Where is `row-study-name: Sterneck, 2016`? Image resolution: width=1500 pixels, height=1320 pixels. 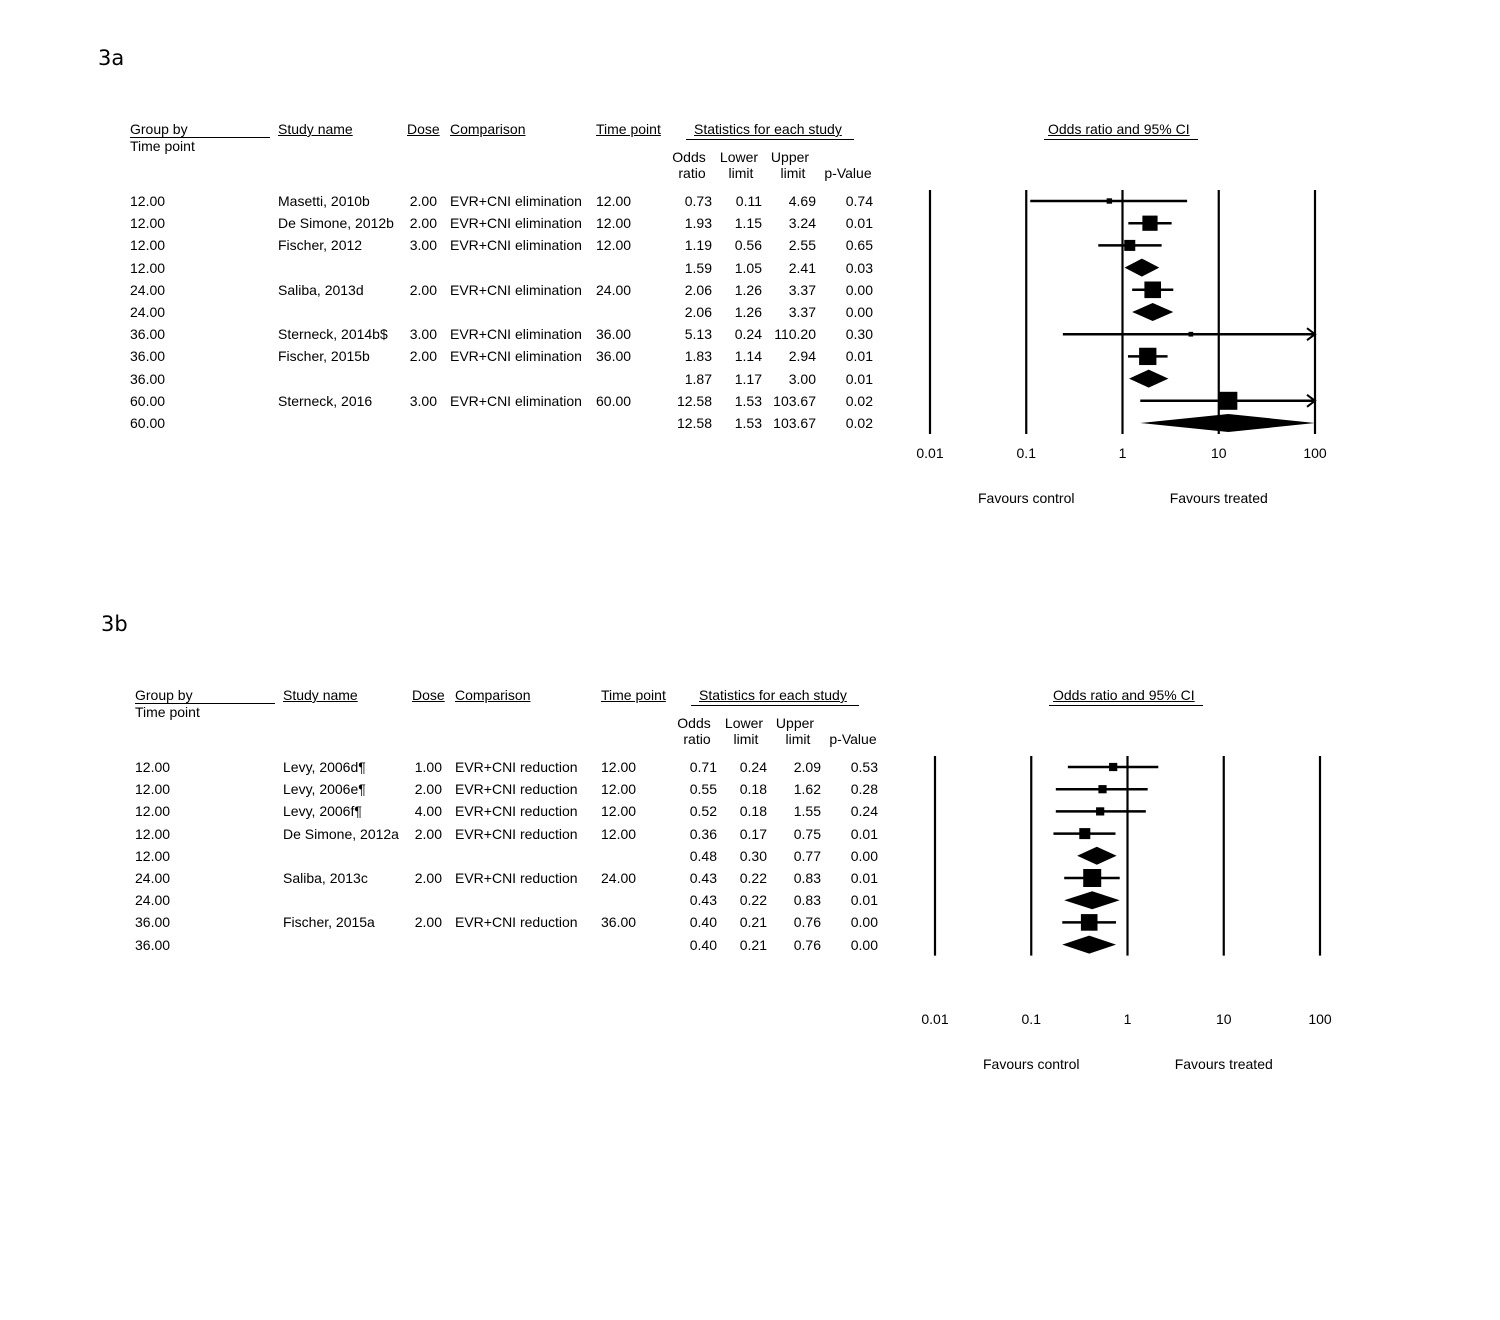
row-study-name: Sterneck, 2016 is located at coordinates (325, 400).